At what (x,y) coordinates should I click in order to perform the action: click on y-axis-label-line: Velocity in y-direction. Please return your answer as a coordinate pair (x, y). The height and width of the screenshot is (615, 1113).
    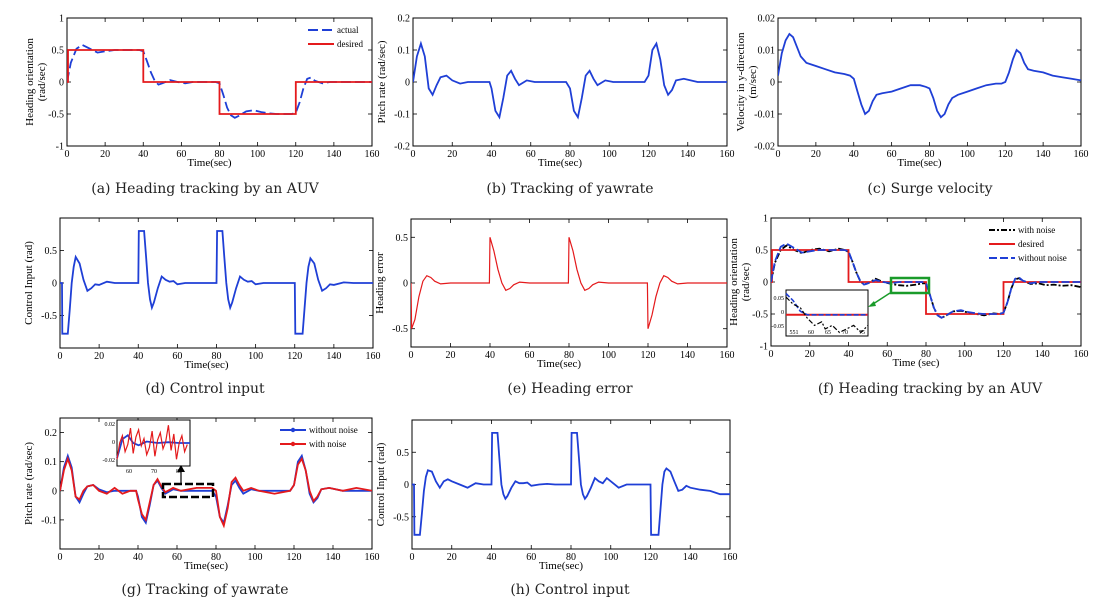
    Looking at the image, I should click on (741, 81).